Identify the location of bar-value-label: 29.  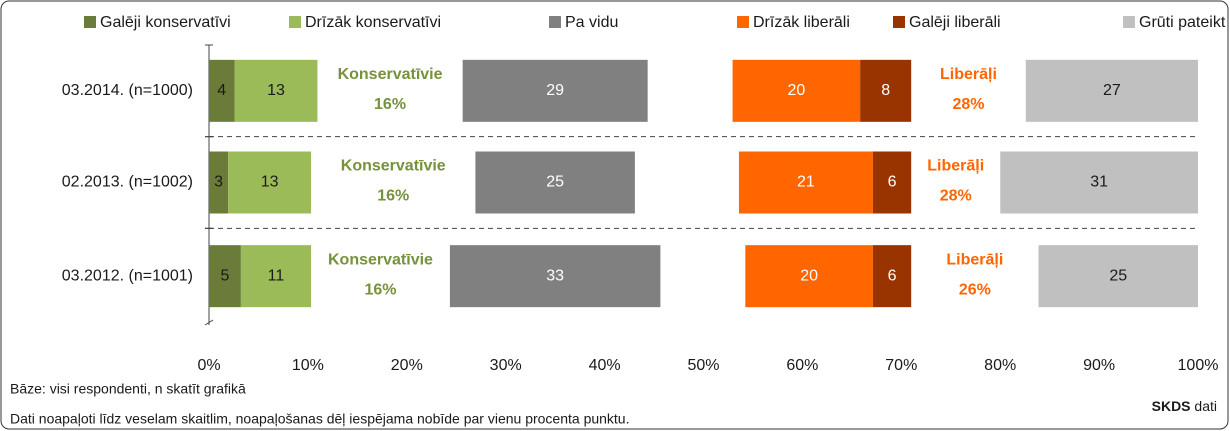
(555, 90).